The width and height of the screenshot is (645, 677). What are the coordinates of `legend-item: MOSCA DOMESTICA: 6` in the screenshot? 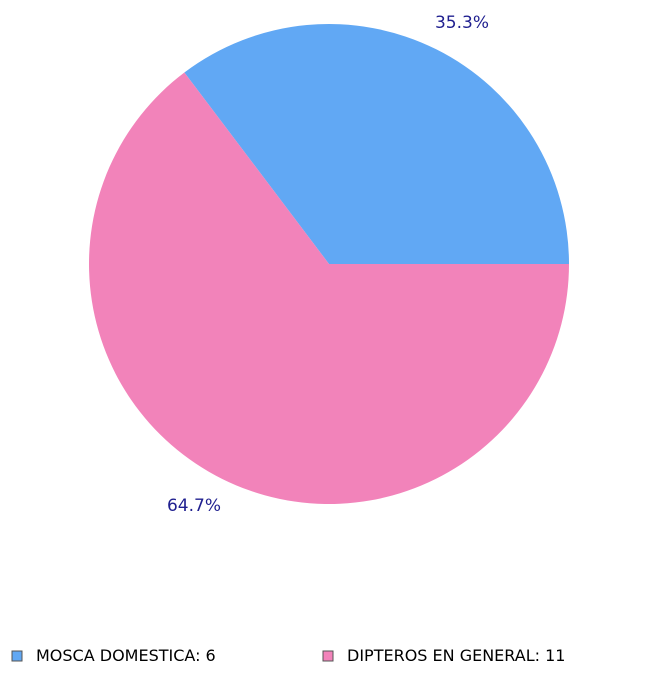 It's located at (113, 655).